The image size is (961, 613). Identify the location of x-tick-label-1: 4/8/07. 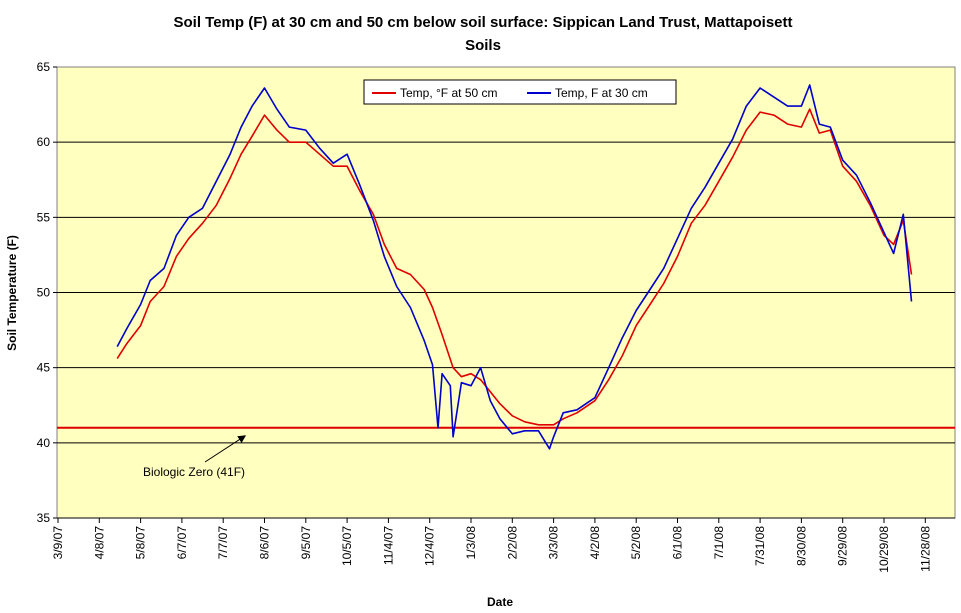
(99, 543).